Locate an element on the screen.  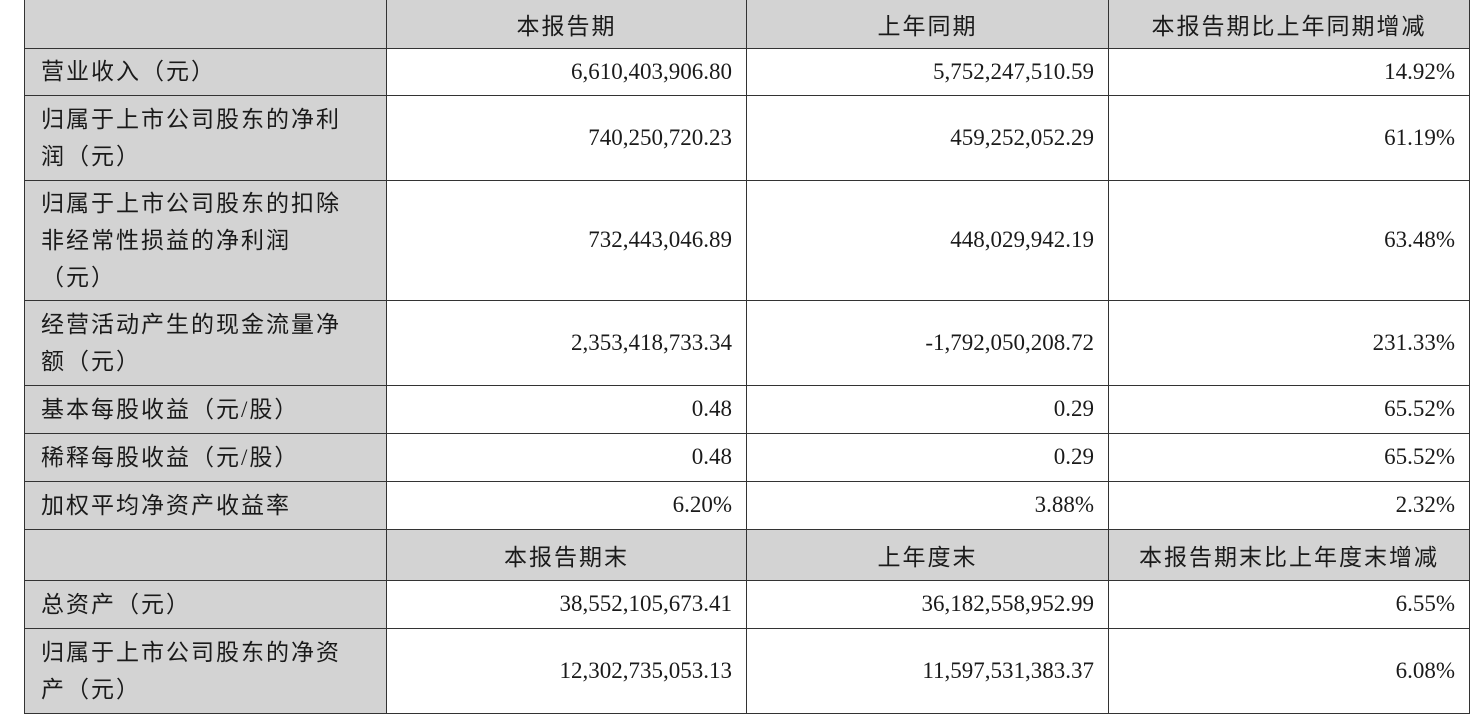
current-value: 6,610,403,906.80 is located at coordinates (566, 71).